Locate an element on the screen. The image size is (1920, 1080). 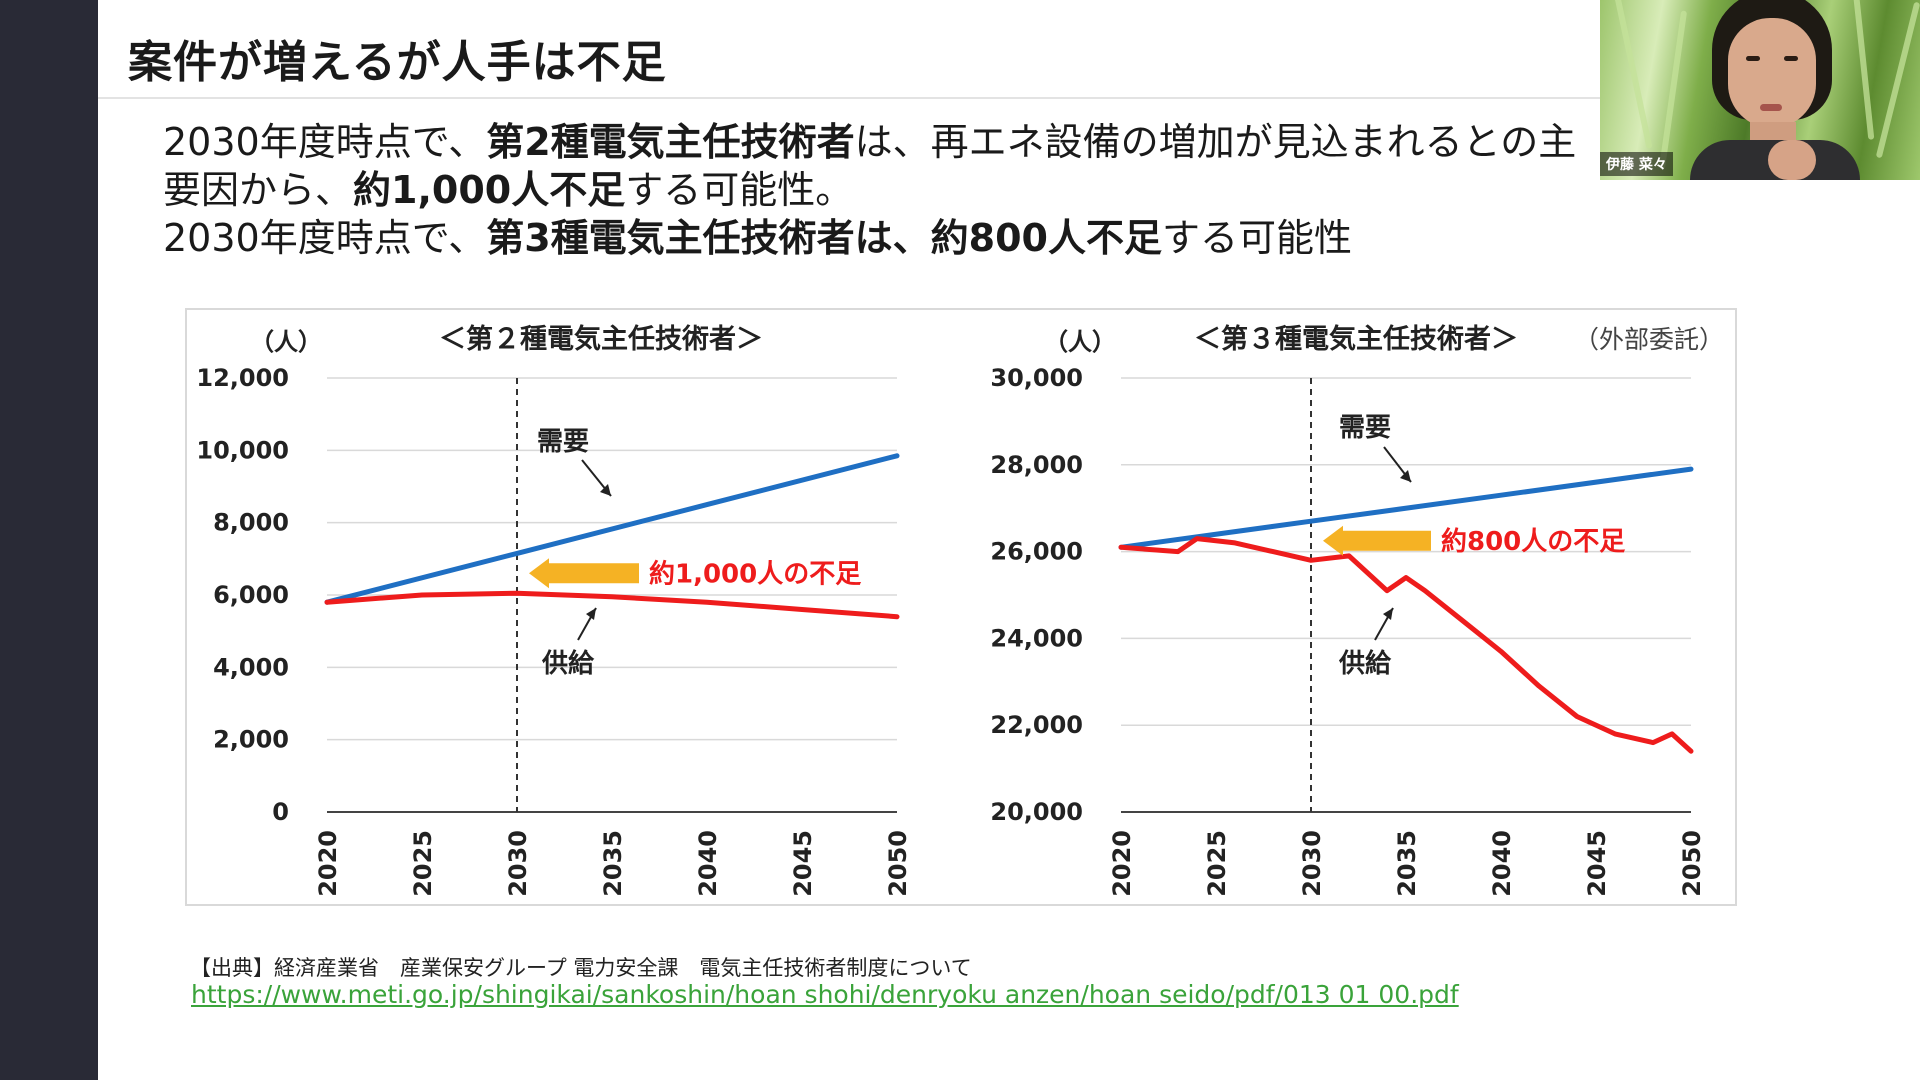
y-tick-label: 2,000 is located at coordinates (251, 740).